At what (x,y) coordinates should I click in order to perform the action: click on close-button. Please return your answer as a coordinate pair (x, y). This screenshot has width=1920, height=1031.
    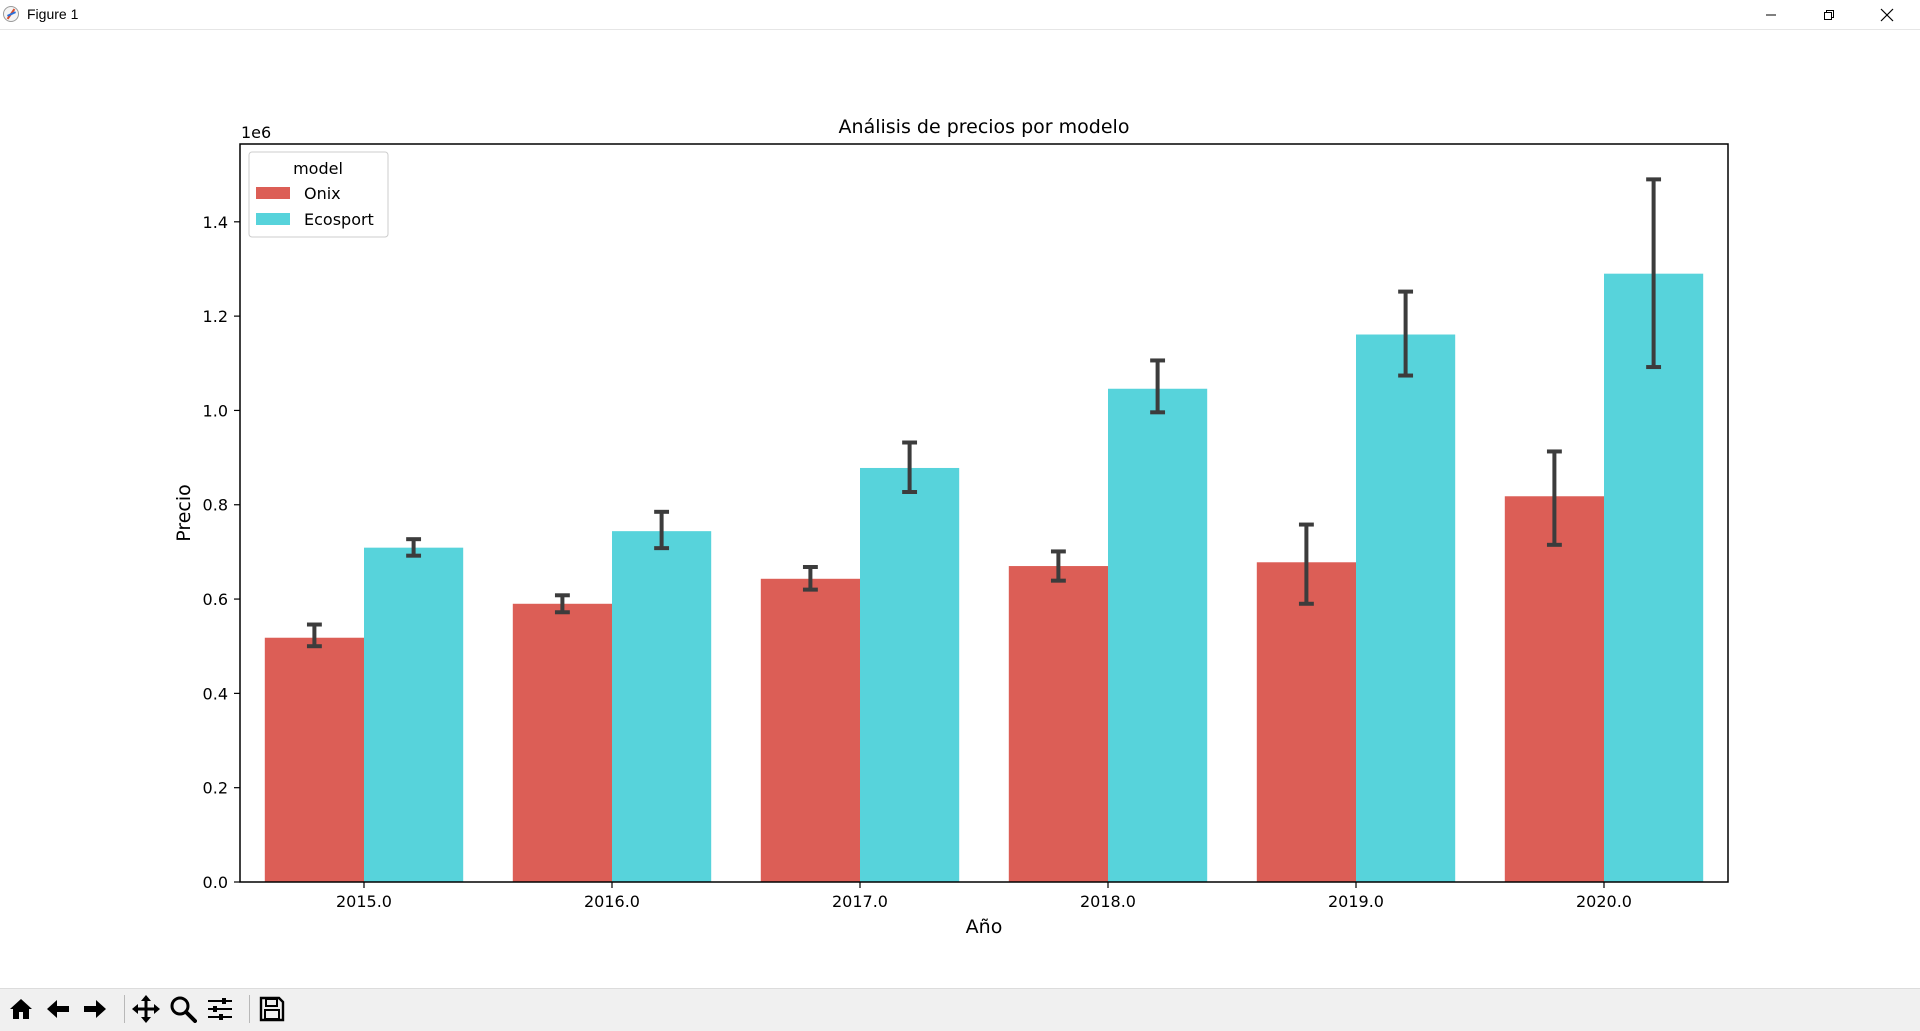
    Looking at the image, I should click on (1887, 14).